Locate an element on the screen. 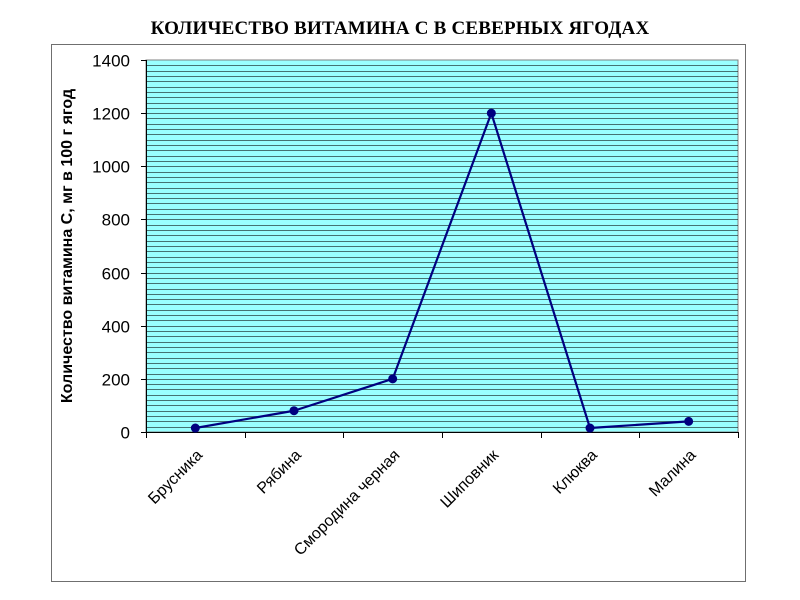 Image resolution: width=800 pixels, height=600 pixels. x-tick-label: Клюква is located at coordinates (575, 472).